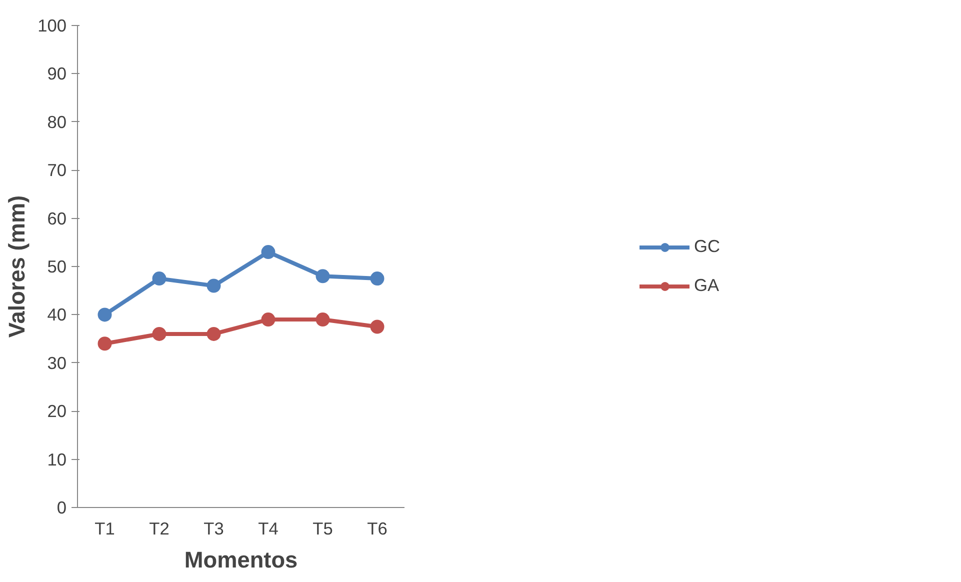 This screenshot has width=961, height=582. What do you see at coordinates (57, 314) in the screenshot?
I see `y-tick-label: 40` at bounding box center [57, 314].